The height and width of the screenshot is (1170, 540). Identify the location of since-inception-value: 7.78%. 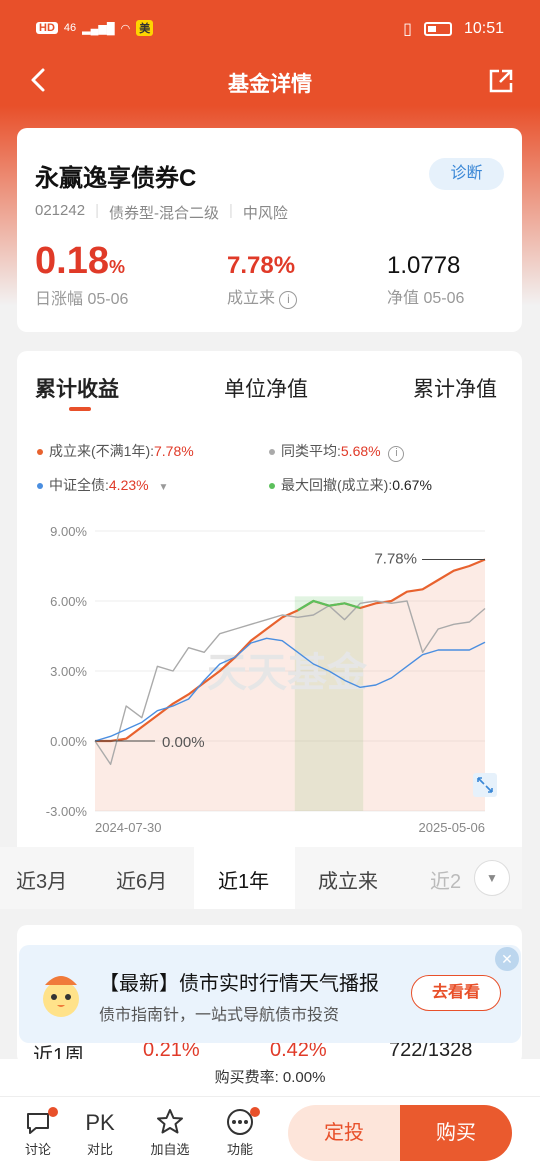
(261, 265).